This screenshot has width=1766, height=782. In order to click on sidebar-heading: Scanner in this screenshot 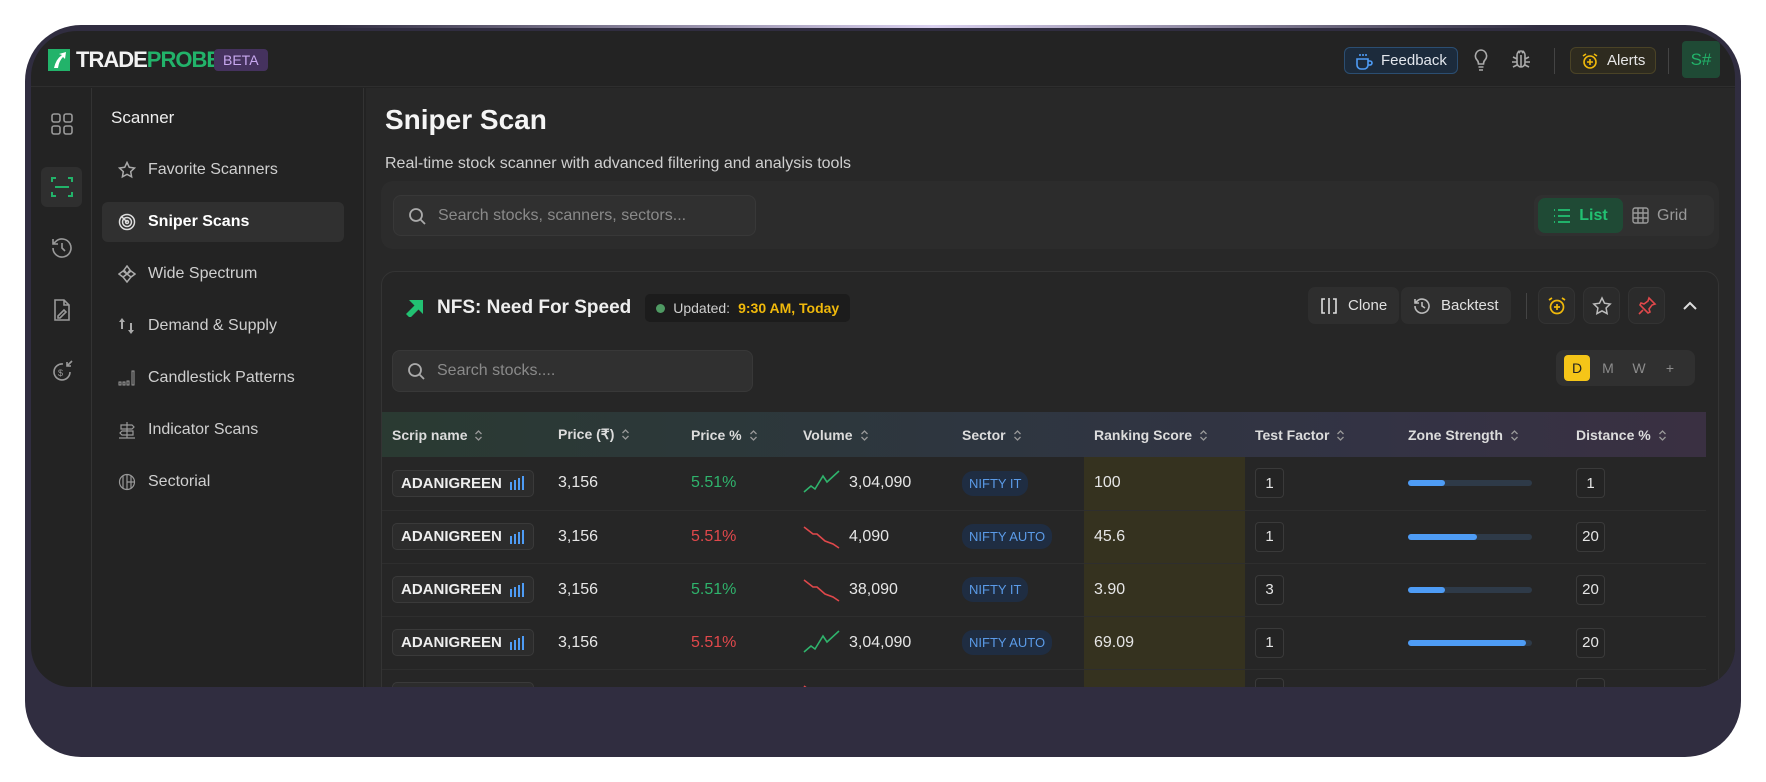, I will do `click(143, 117)`.